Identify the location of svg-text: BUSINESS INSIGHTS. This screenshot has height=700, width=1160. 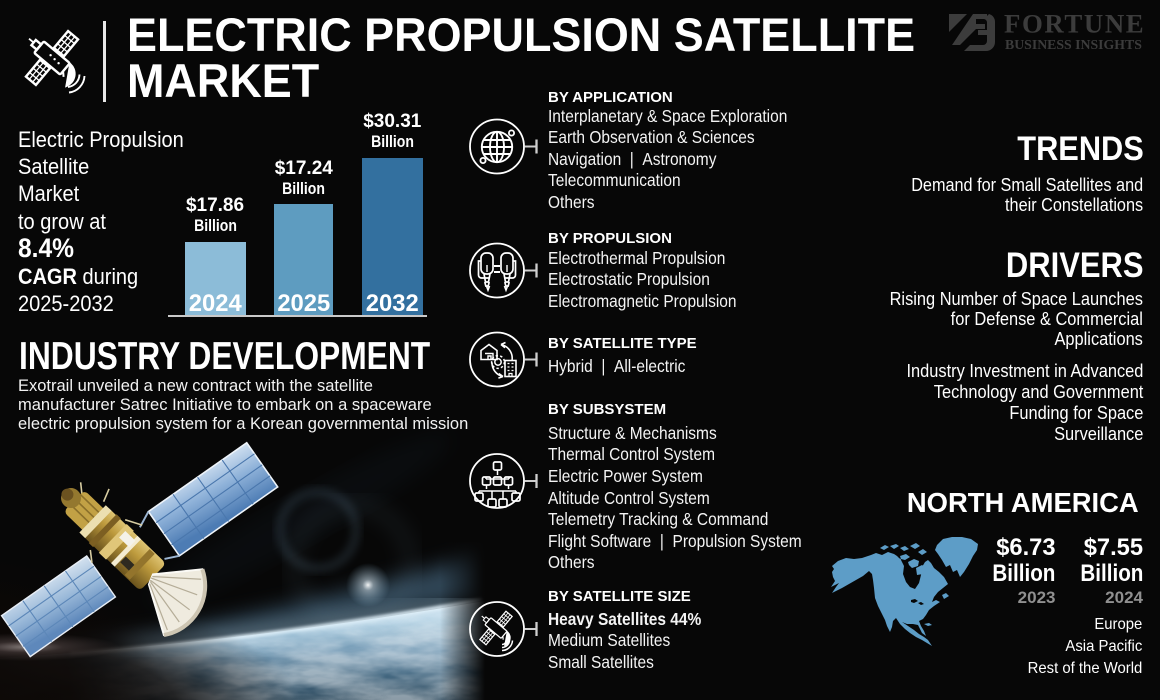
(1073, 44).